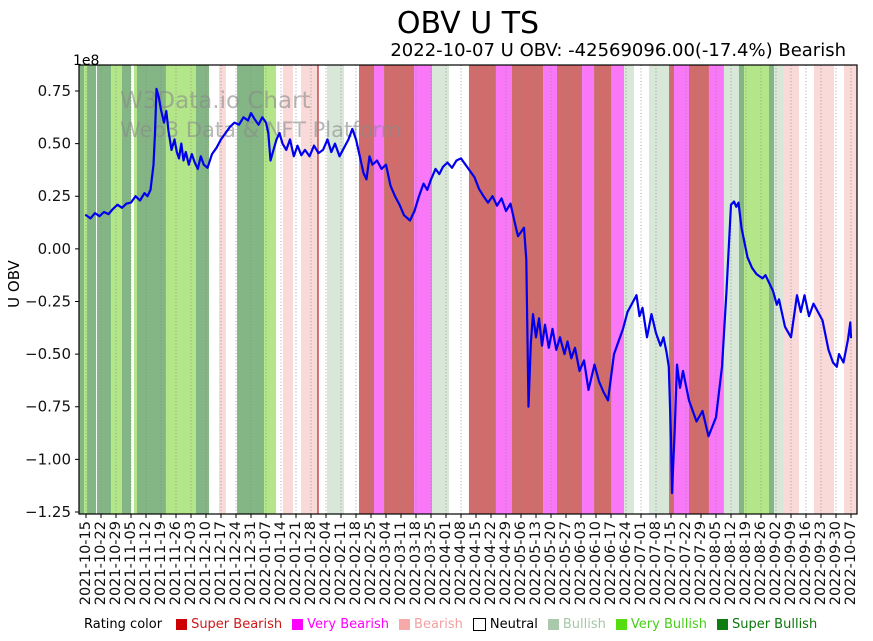 The height and width of the screenshot is (641, 873). I want to click on y-tick-label: 0.50, so click(54, 144).